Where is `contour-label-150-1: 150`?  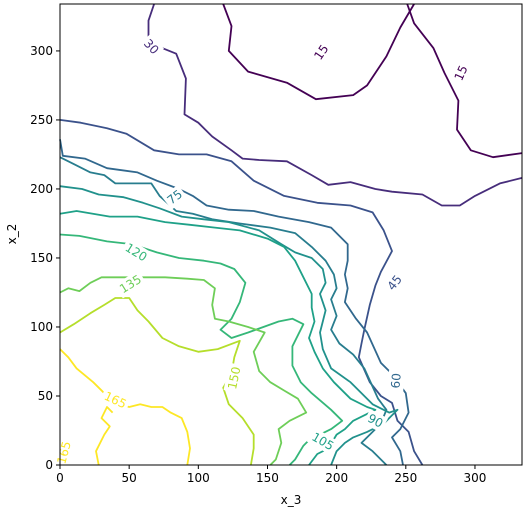
contour-label-150-1: 150 is located at coordinates (234, 377).